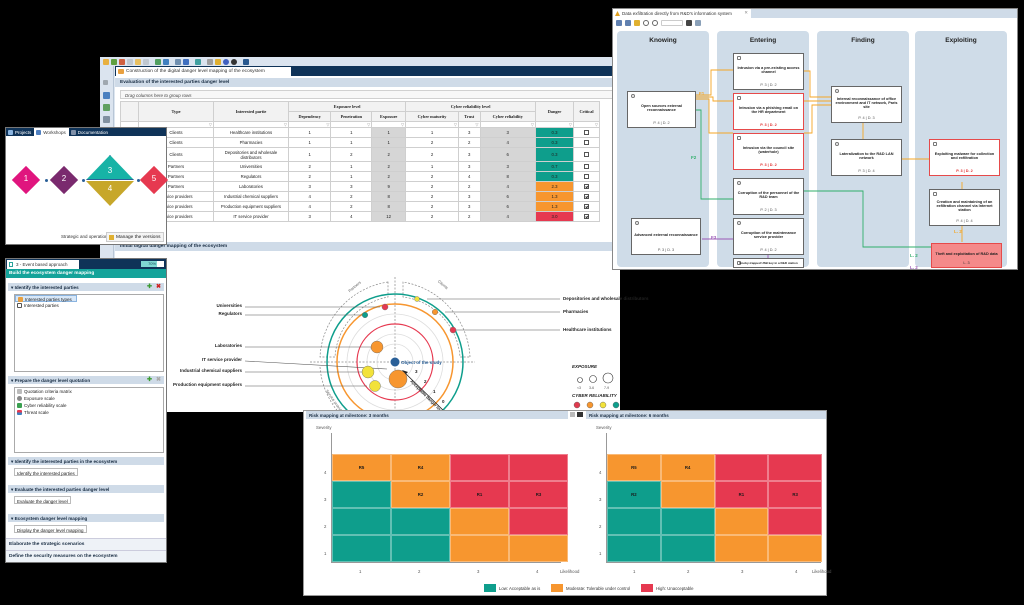  I want to click on delete-icon: ✖, so click(158, 380).